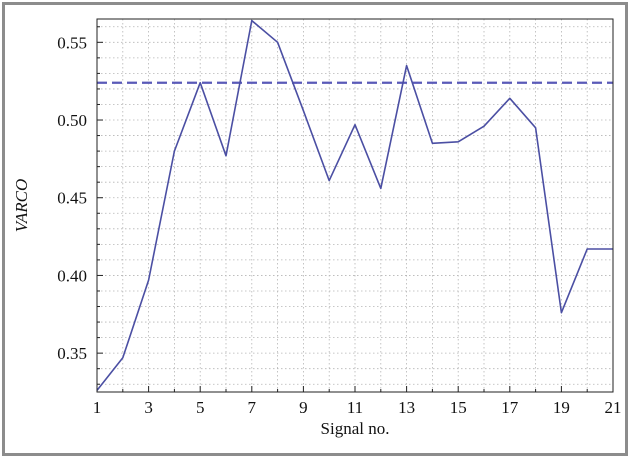 This screenshot has height=462, width=634. Describe the element at coordinates (97, 407) in the screenshot. I see `x-tick-label: 1` at that location.